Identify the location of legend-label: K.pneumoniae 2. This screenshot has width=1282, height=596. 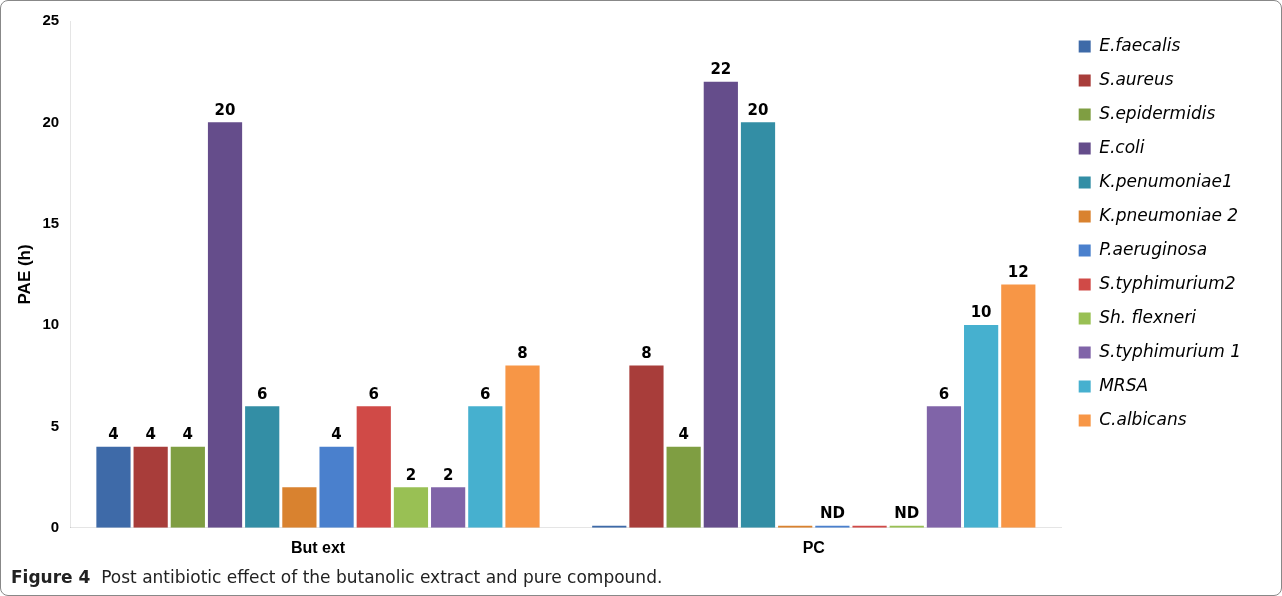
(1169, 214).